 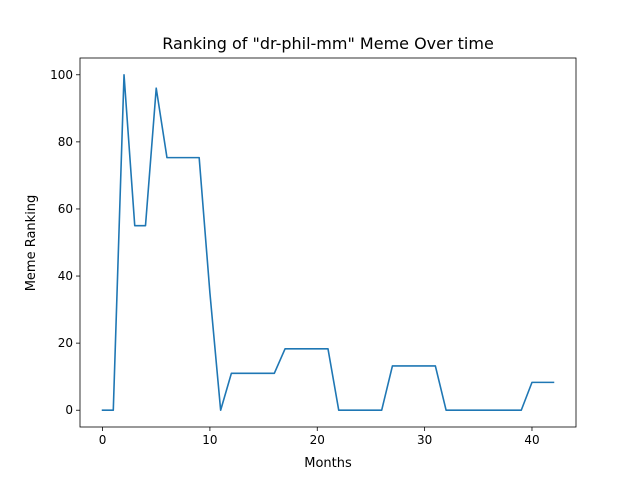 I want to click on y-tick-label: 80, so click(x=65, y=142).